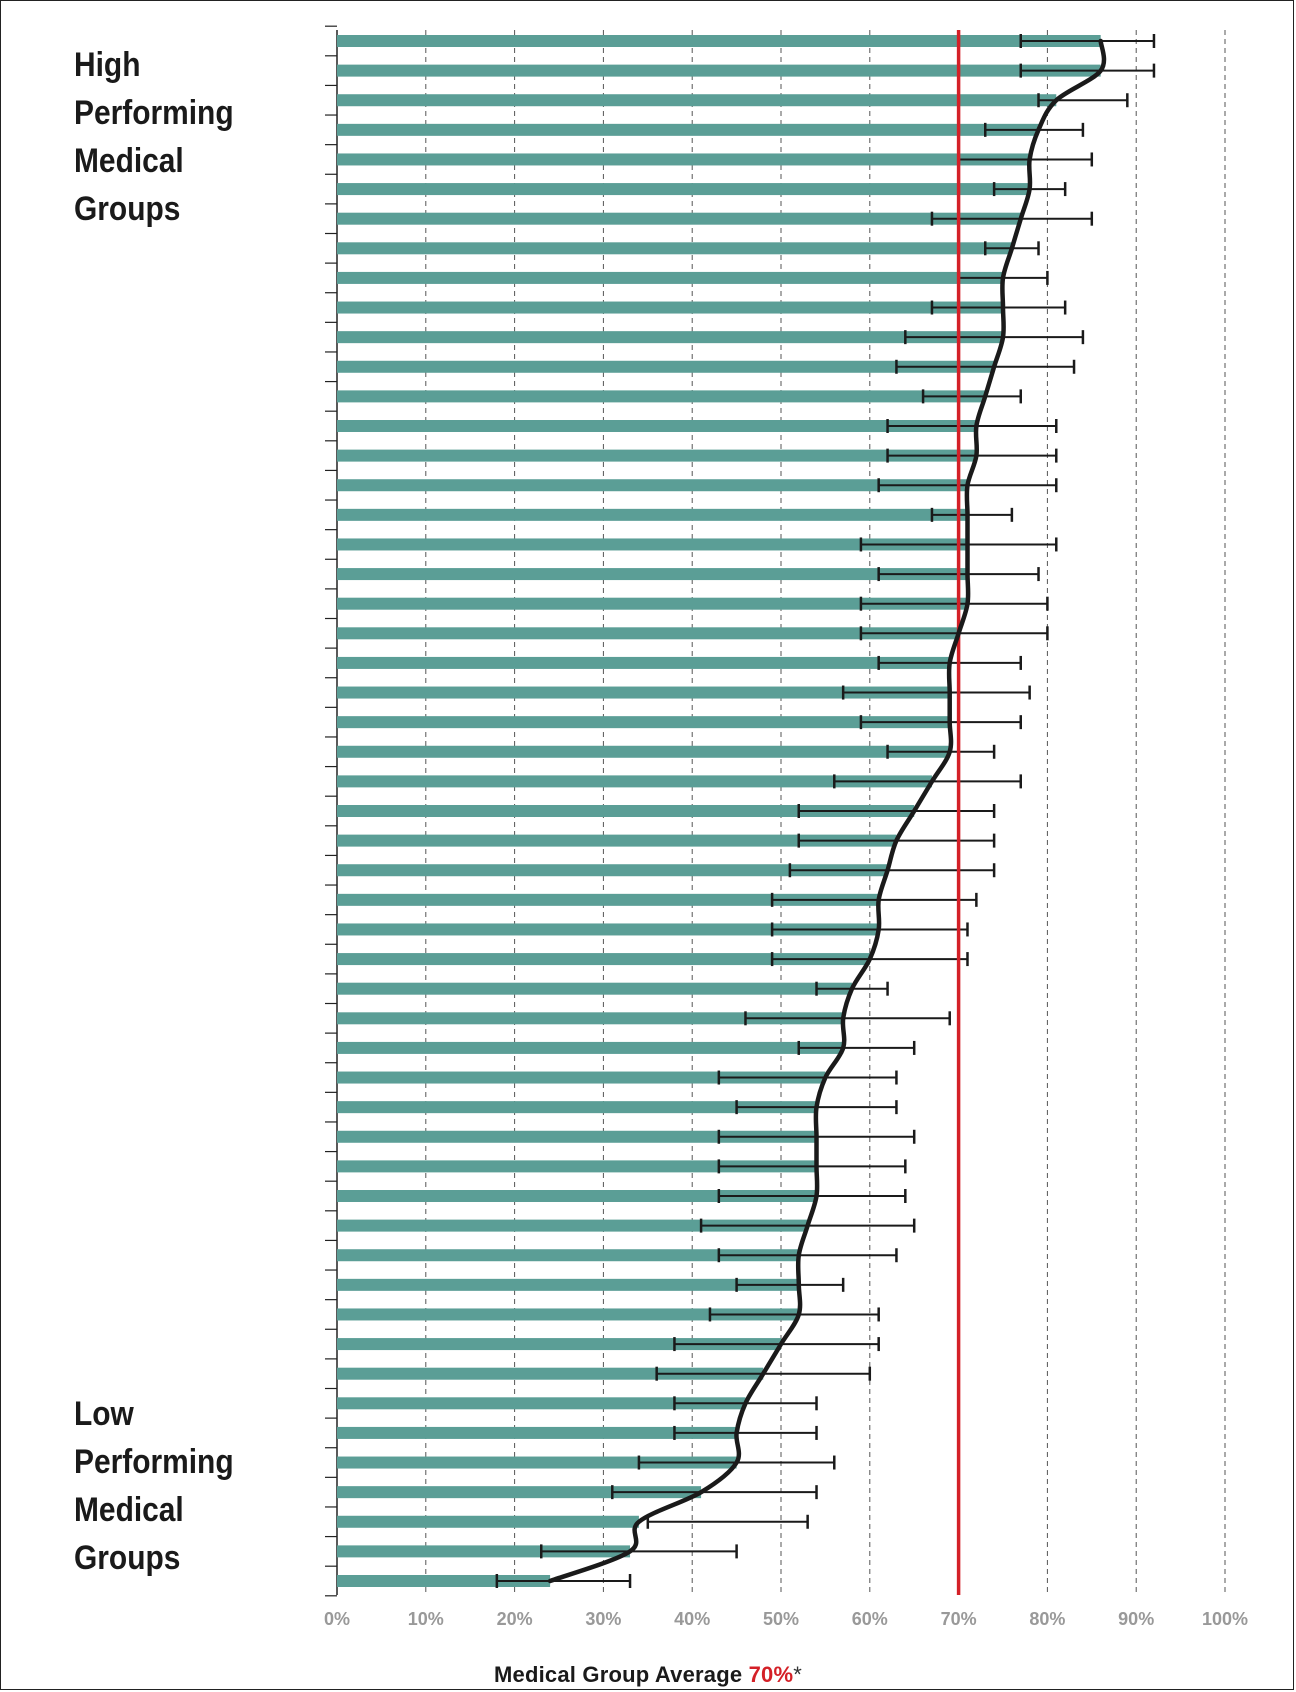 The image size is (1296, 1692). I want to click on average-caption-text: Medical Group Average, so click(621, 1674).